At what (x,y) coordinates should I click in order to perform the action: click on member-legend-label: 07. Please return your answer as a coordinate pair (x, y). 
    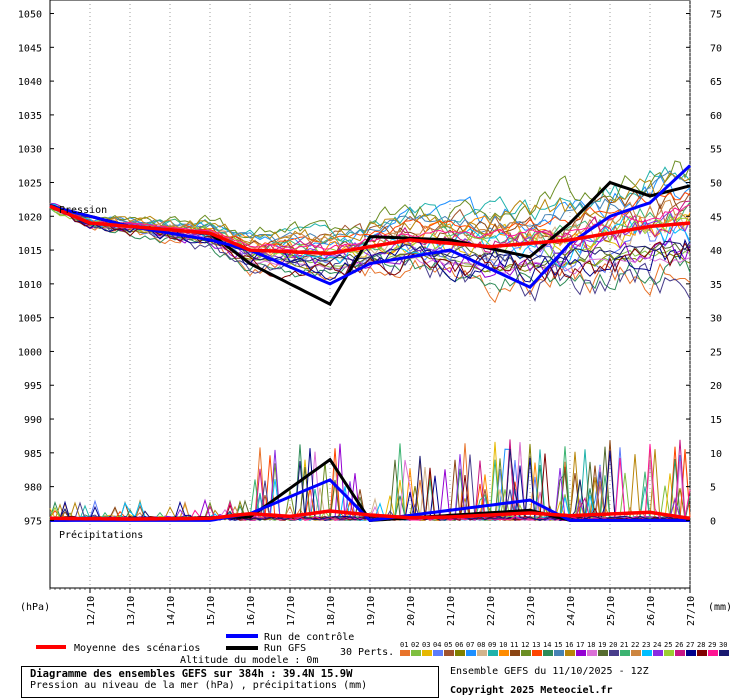
    Looking at the image, I should click on (470, 645).